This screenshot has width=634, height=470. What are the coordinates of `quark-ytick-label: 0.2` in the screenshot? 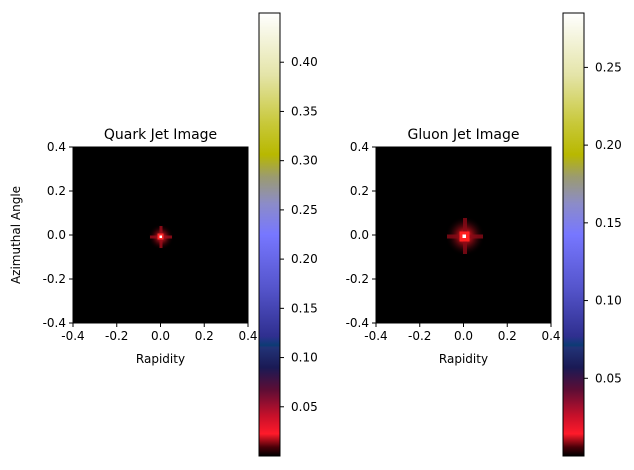 It's located at (56, 191).